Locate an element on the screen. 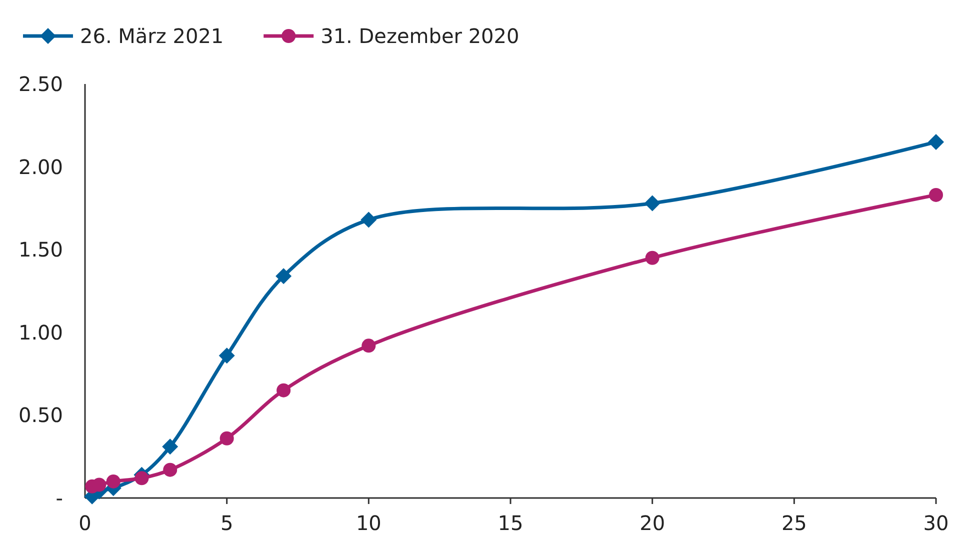 The height and width of the screenshot is (553, 968). y-tick-label: 0.50 is located at coordinates (40, 415).